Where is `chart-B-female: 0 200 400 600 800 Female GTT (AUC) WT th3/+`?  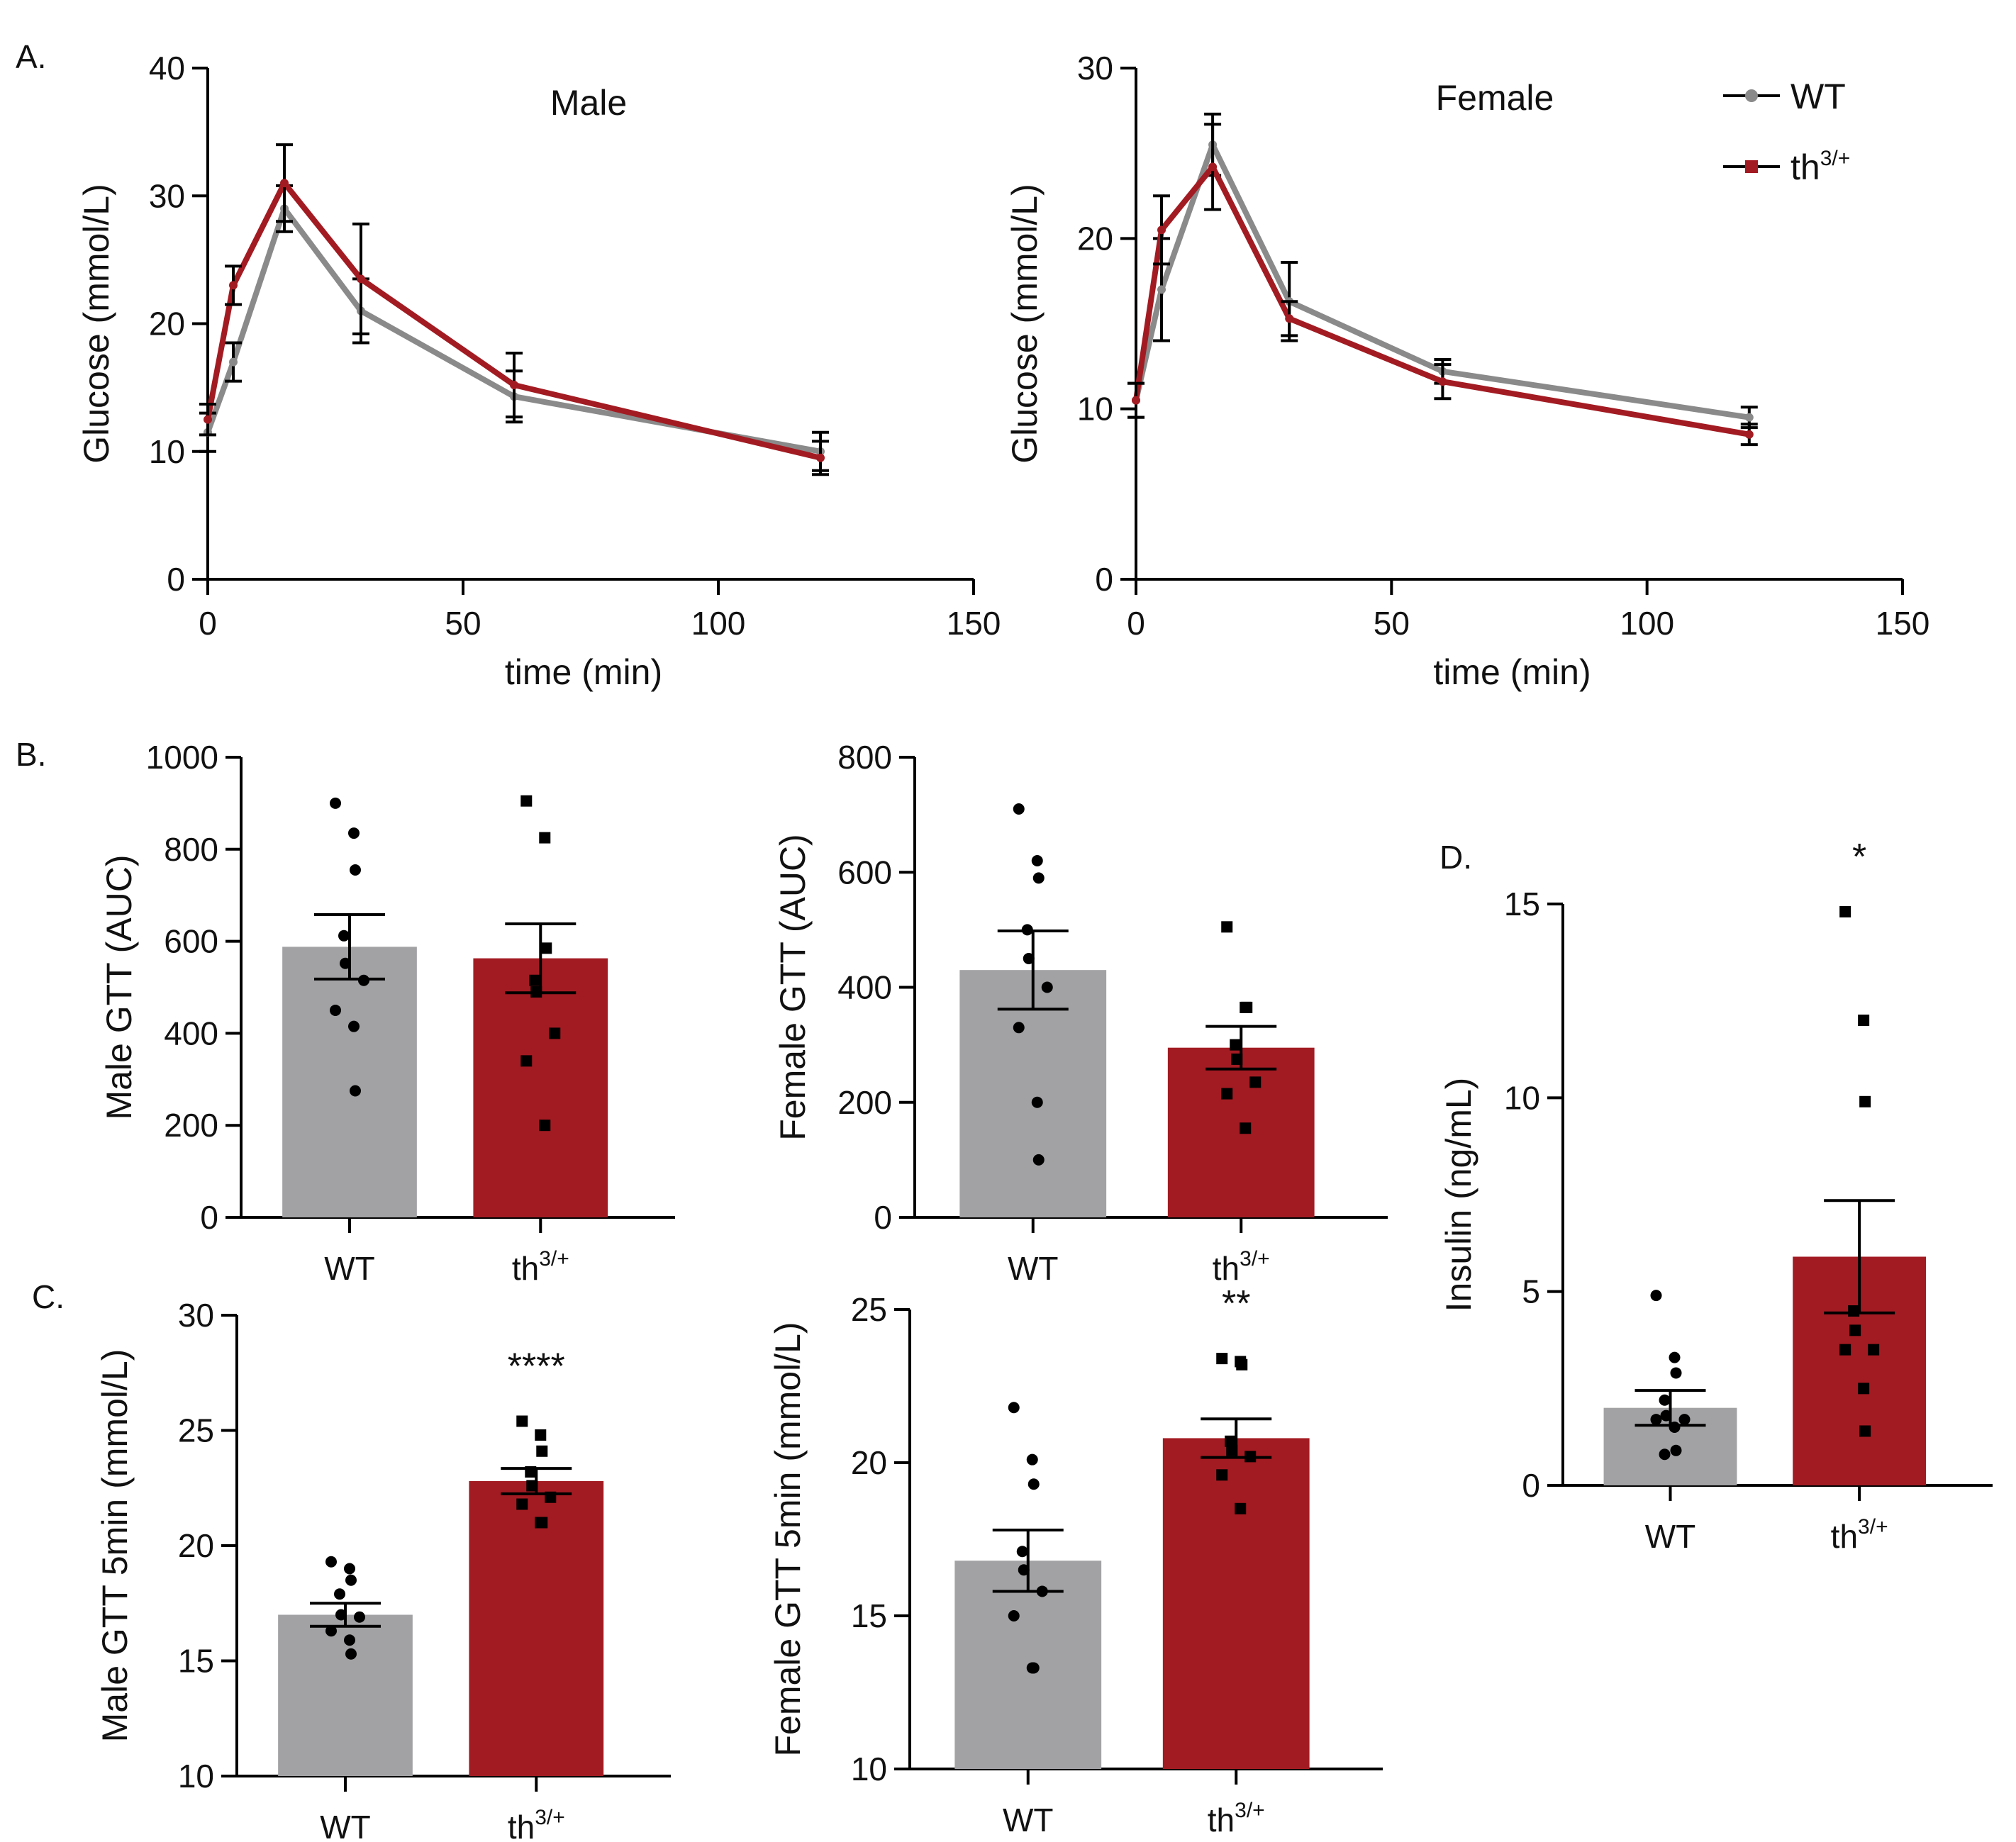
chart-B-female: 0 200 400 600 800 Female GTT (AUC) WT th3/+ is located at coordinates (1080, 1013).